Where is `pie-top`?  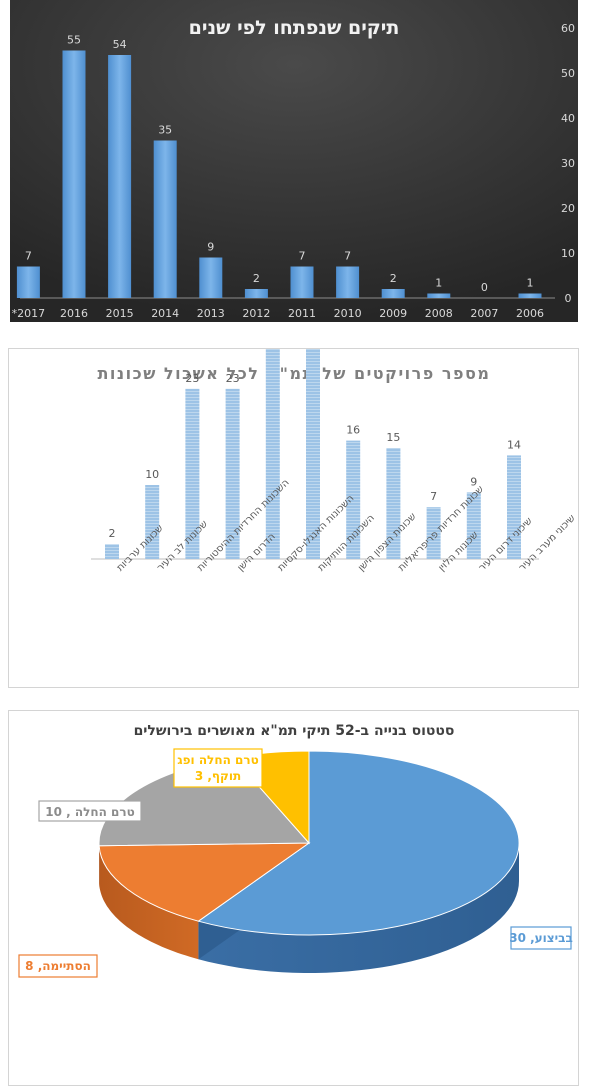
pie-top is located at coordinates (309, 843).